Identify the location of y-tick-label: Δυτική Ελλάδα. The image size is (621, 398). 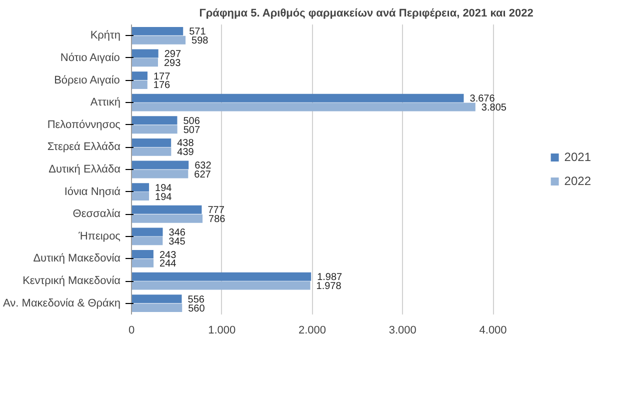
(85, 170).